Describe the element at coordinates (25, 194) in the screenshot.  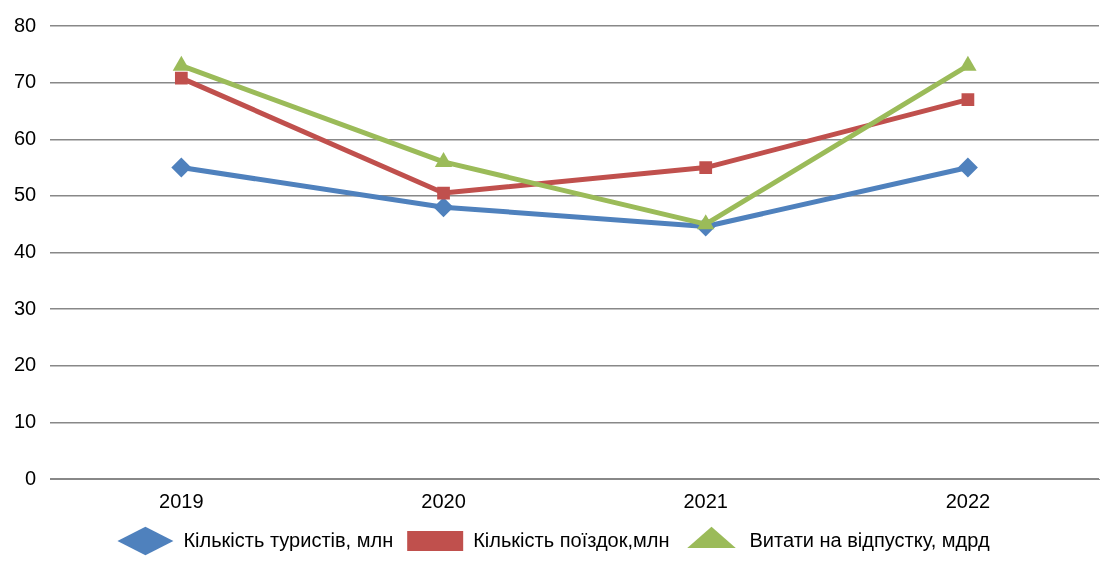
I see `y-tick-label: 50` at that location.